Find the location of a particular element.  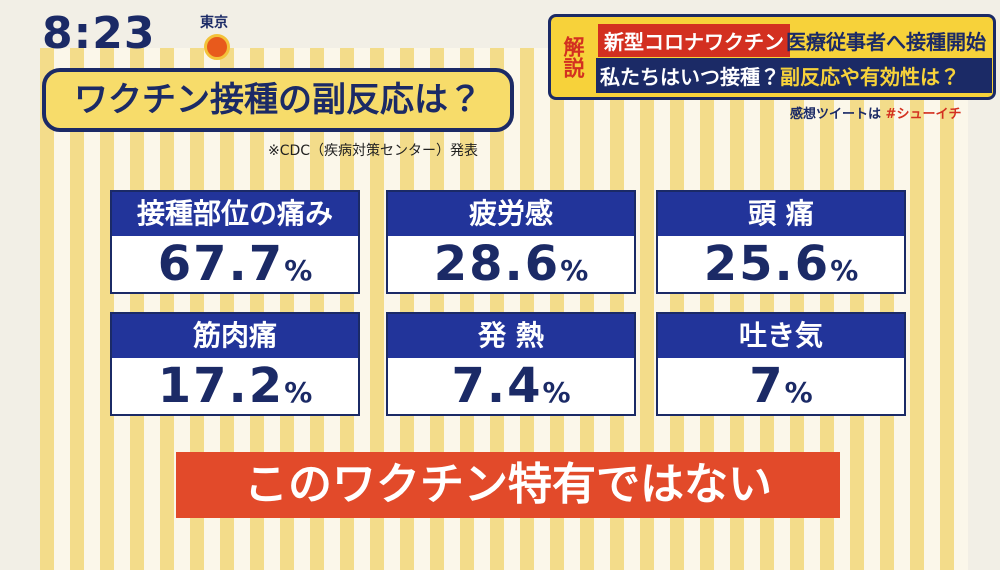

title: ワクチン接種の副反応は？ is located at coordinates (278, 100).